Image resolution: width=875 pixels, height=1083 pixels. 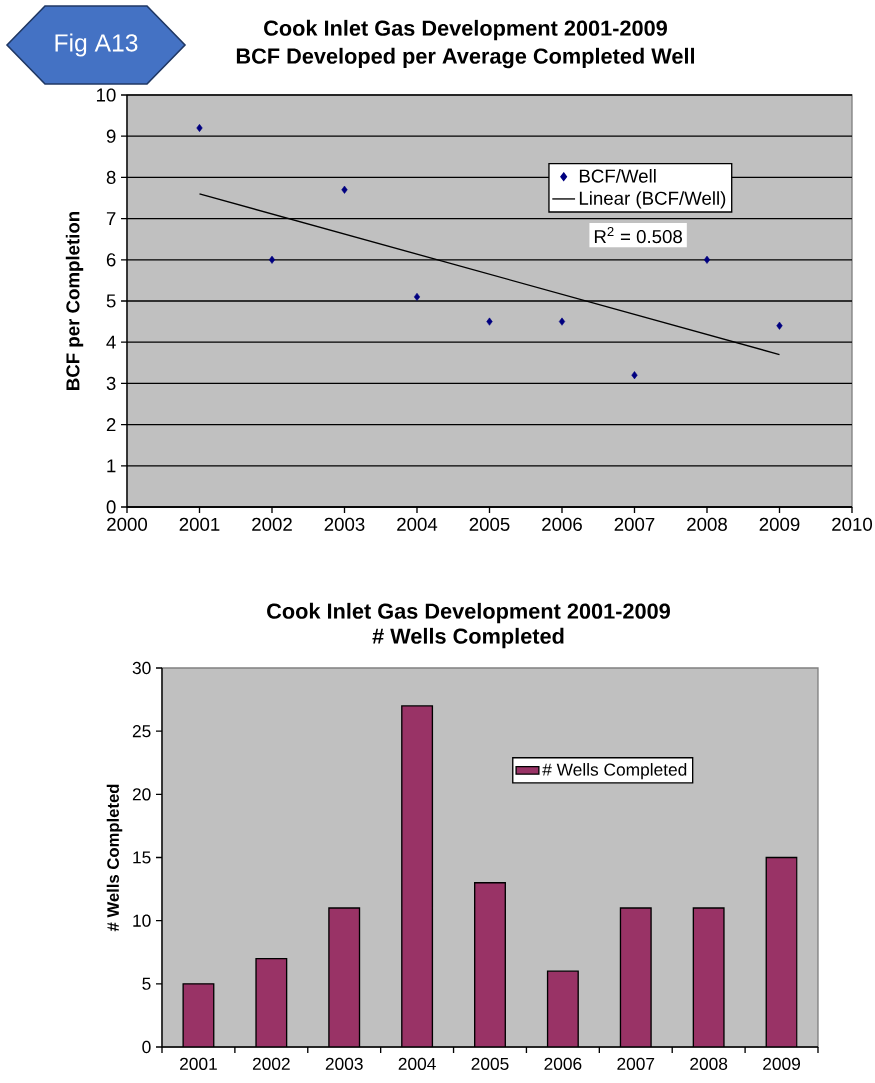 I want to click on x-tick-label: 2000, so click(x=127, y=524).